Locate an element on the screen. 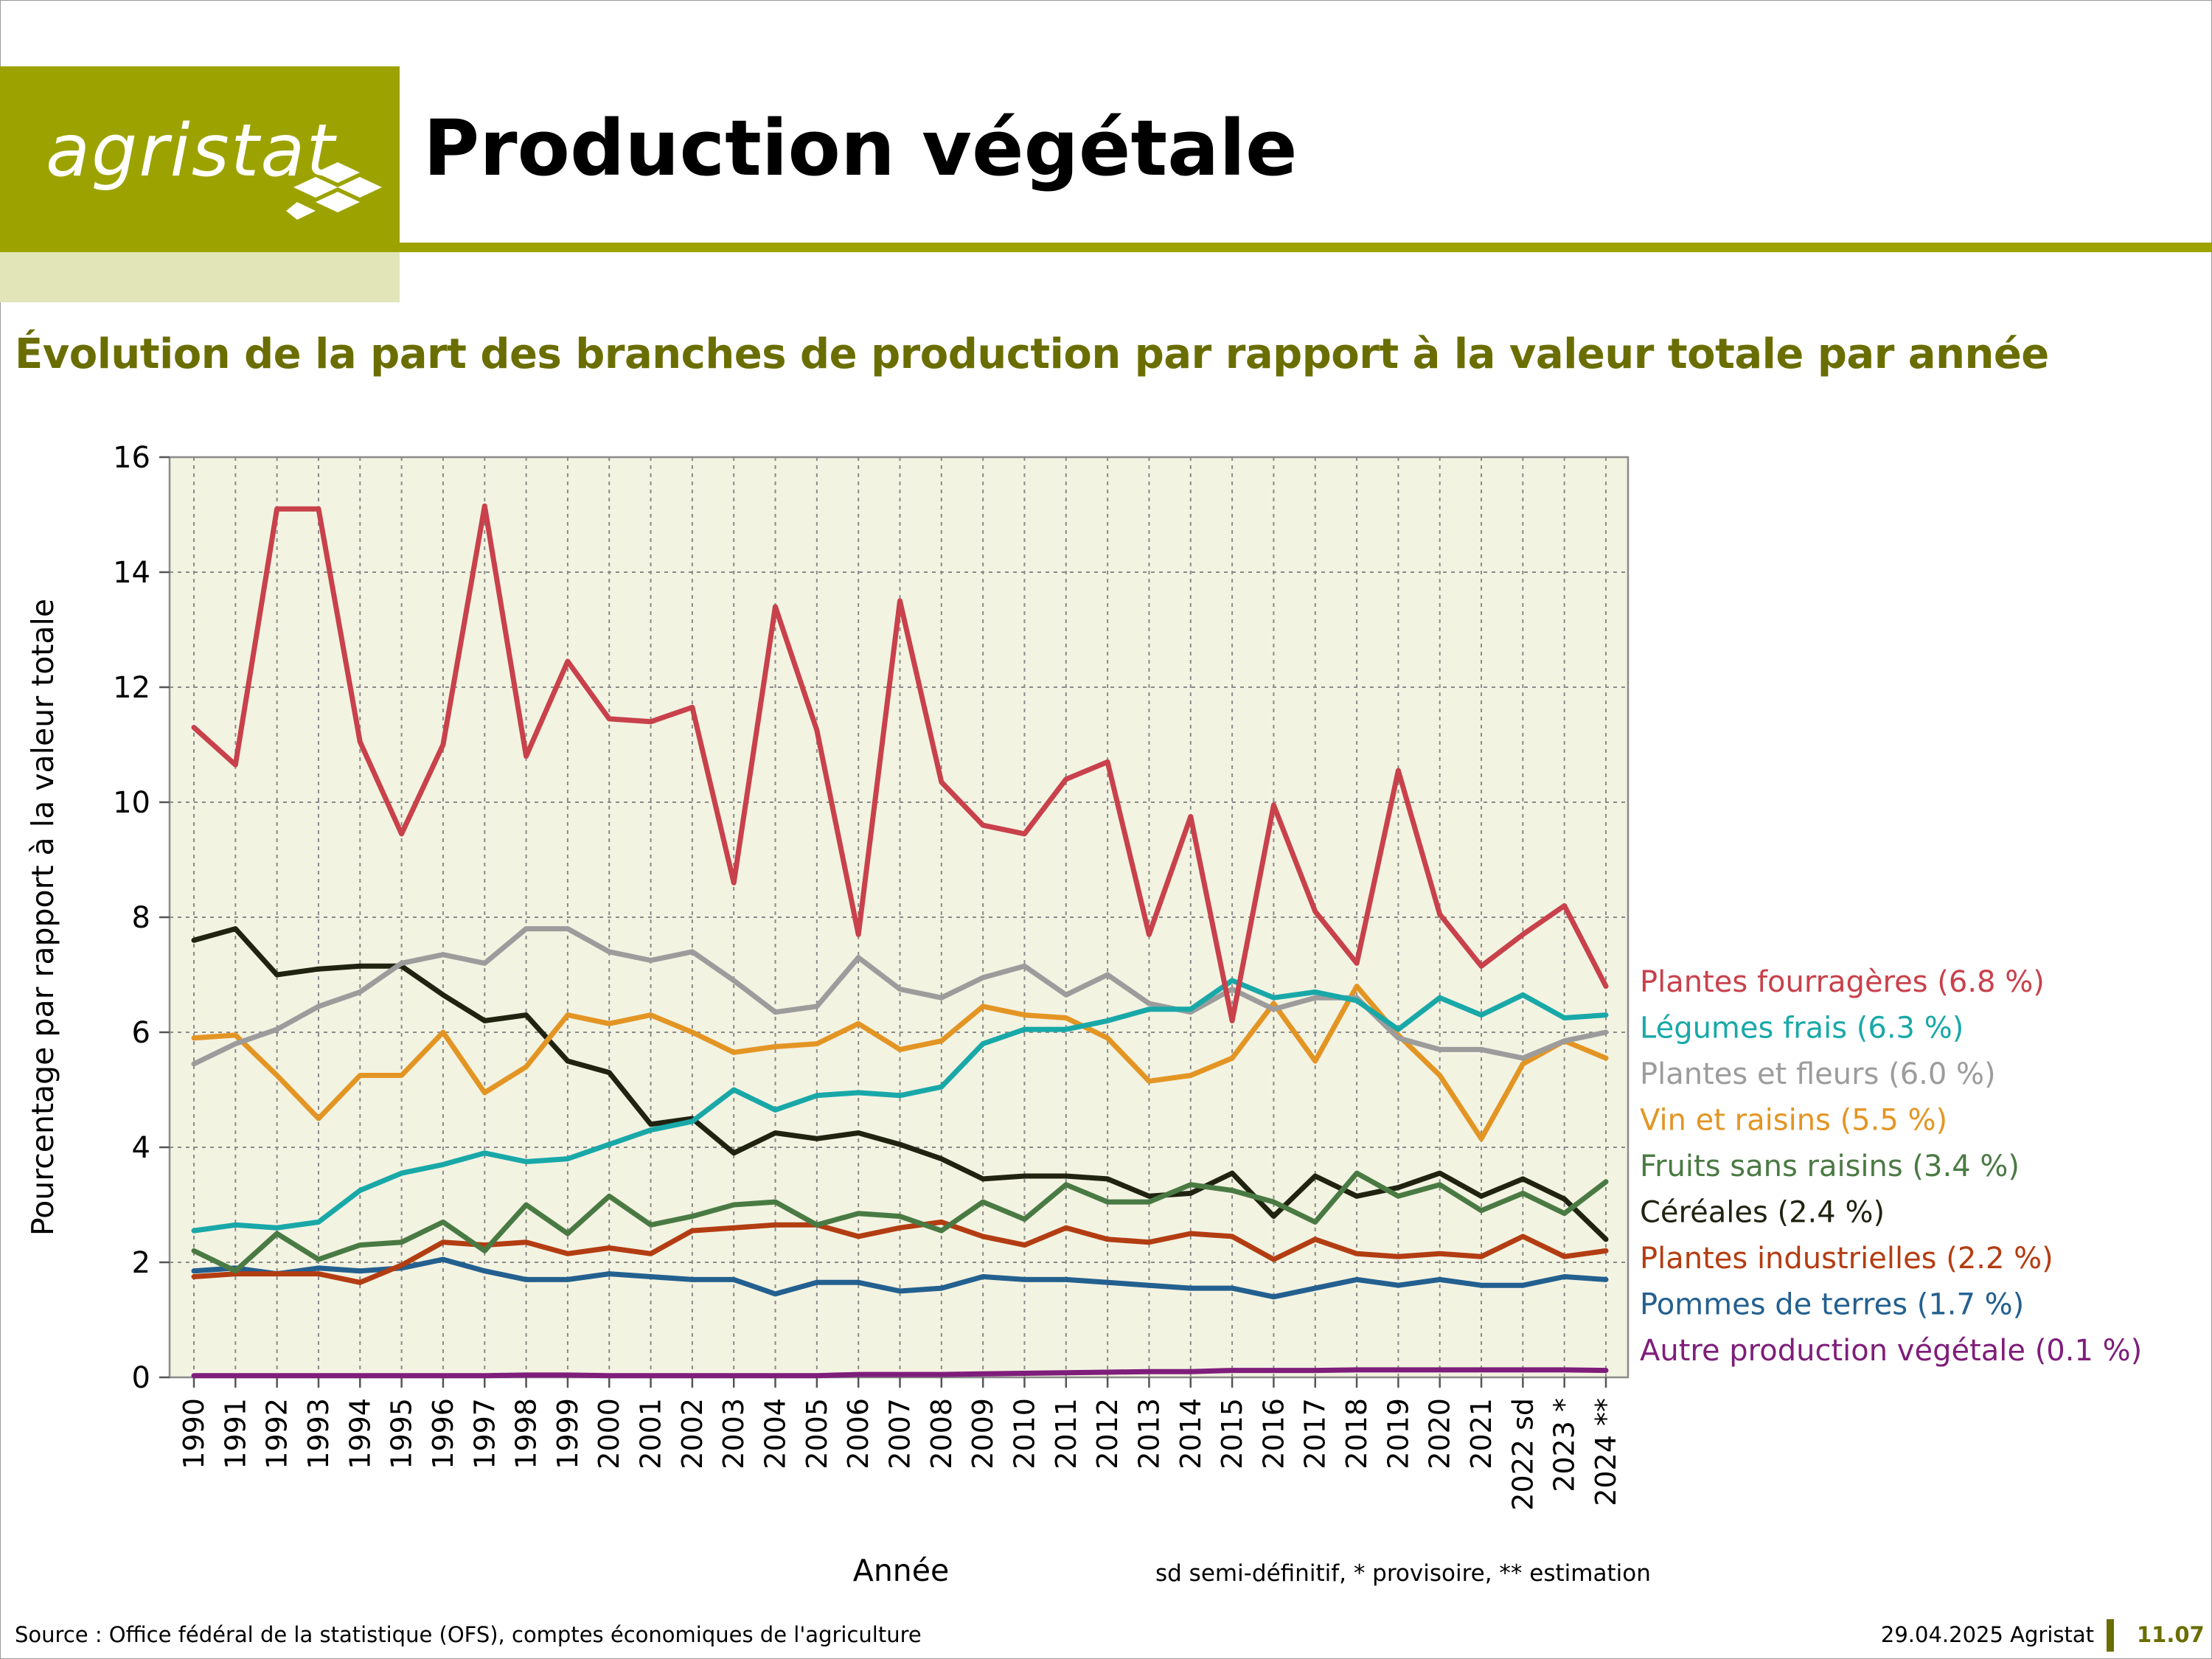  x-tick-label: 2016 is located at coordinates (1273, 1434).